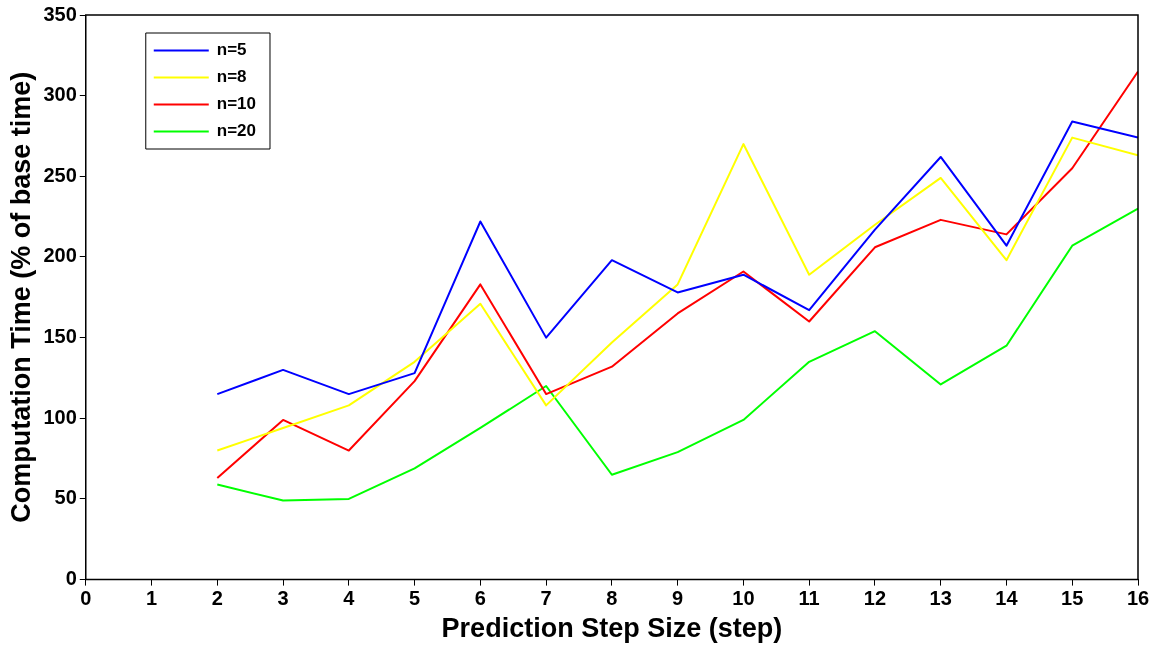  Describe the element at coordinates (151, 598) in the screenshot. I see `x-tick-label: 1` at that location.